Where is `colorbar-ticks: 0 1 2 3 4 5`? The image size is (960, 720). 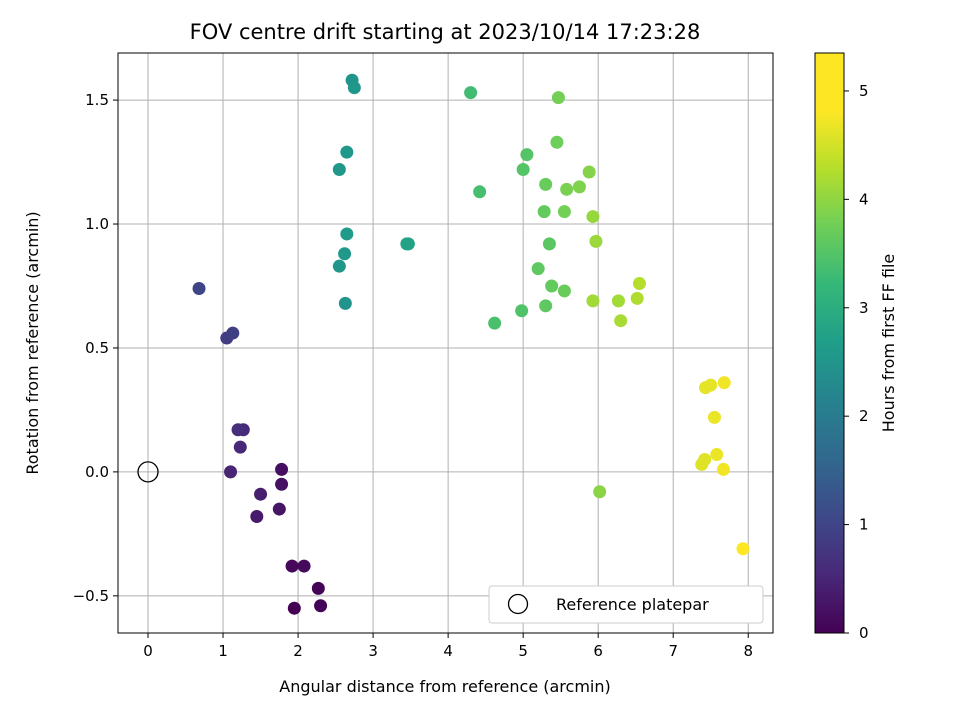 colorbar-ticks: 0 1 2 3 4 5 is located at coordinates (856, 362).